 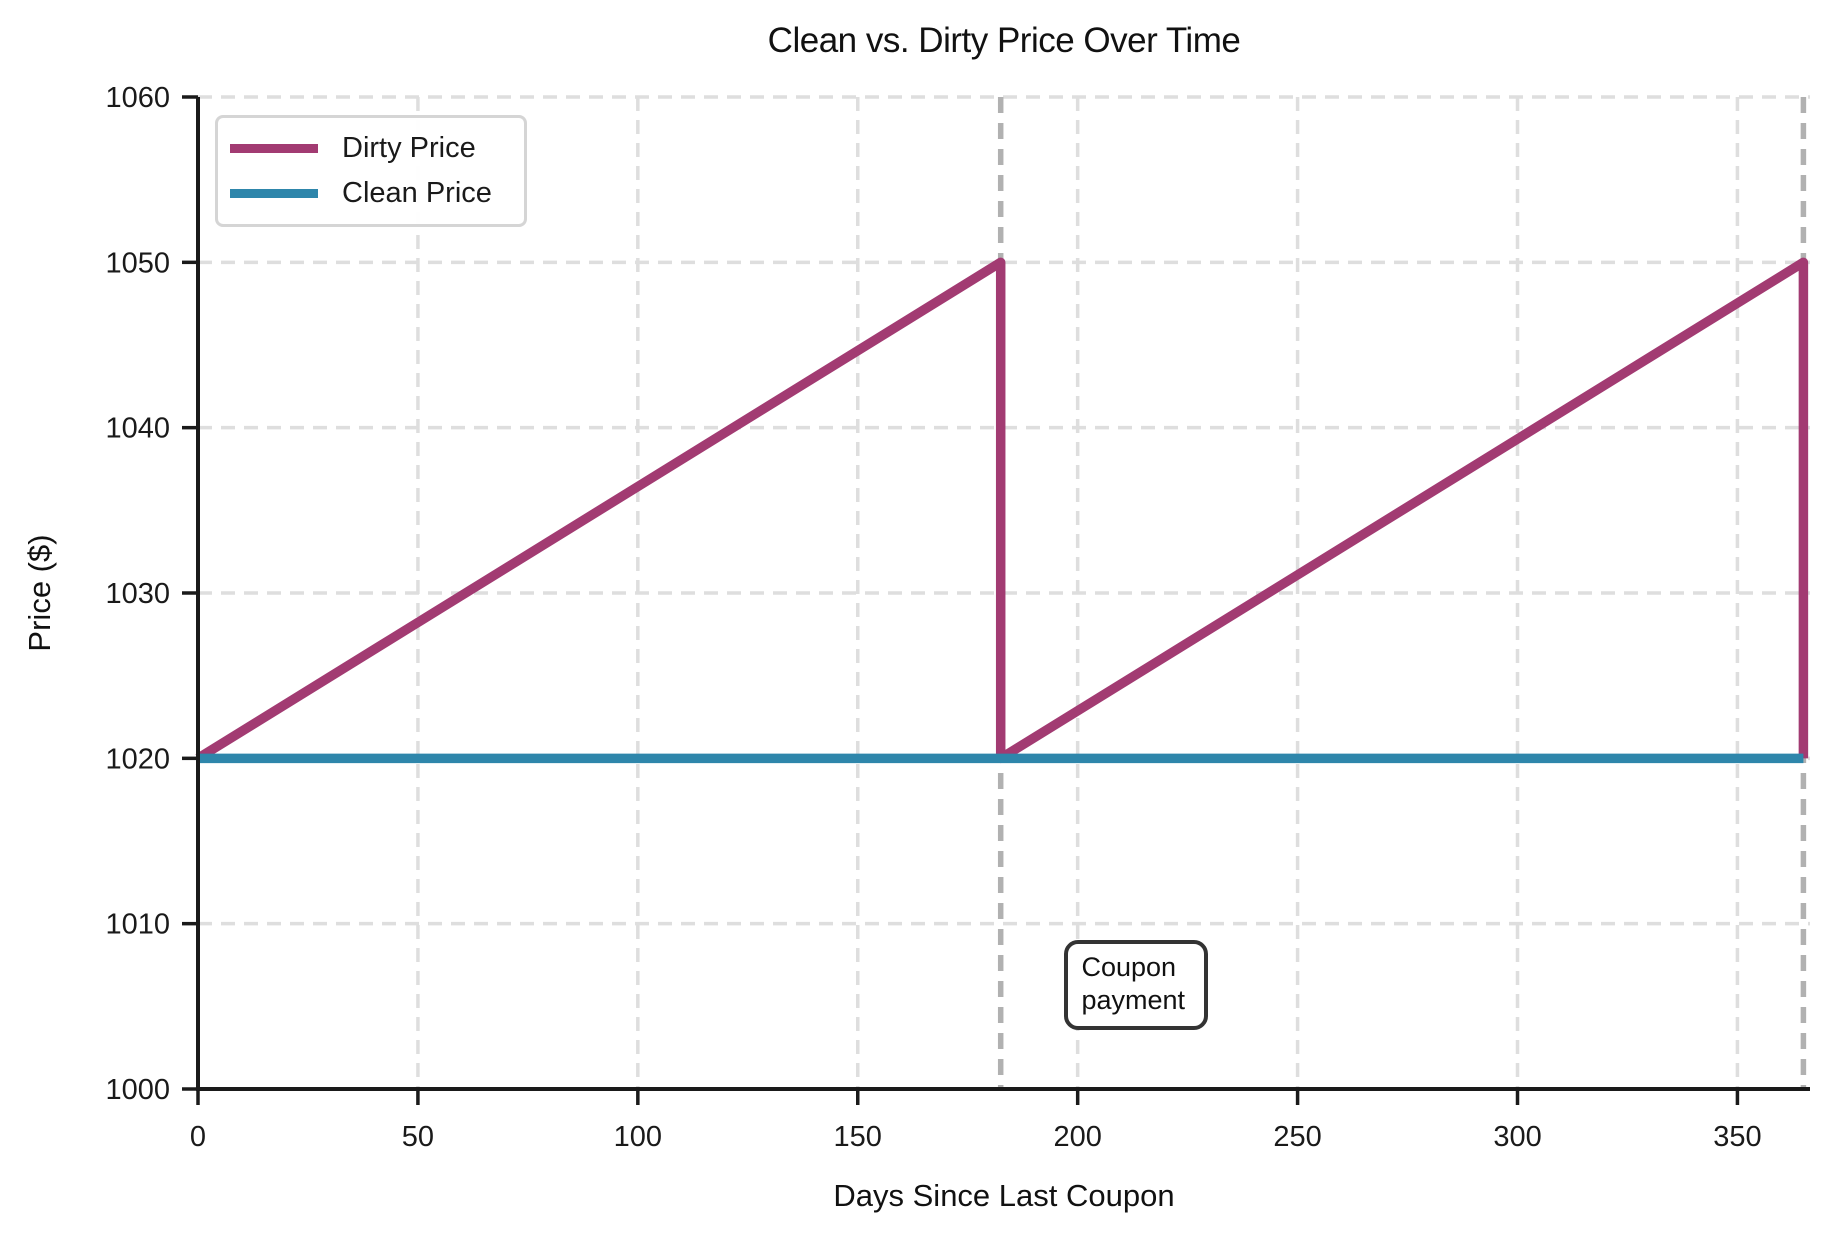 I want to click on coupon-payment-annotation: Coupon payment, so click(x=1136, y=985).